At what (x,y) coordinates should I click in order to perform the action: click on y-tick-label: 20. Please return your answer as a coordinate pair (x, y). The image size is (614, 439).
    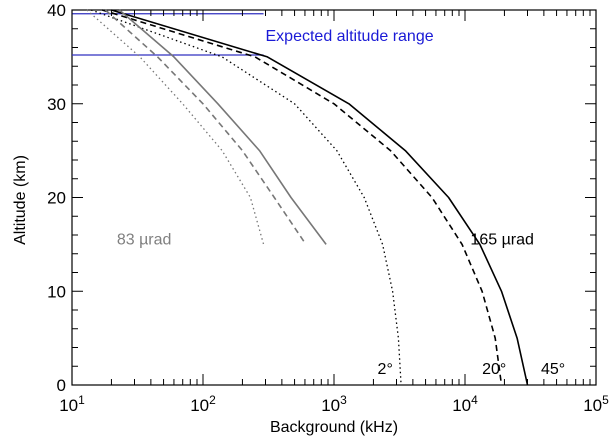
    Looking at the image, I should click on (56, 198).